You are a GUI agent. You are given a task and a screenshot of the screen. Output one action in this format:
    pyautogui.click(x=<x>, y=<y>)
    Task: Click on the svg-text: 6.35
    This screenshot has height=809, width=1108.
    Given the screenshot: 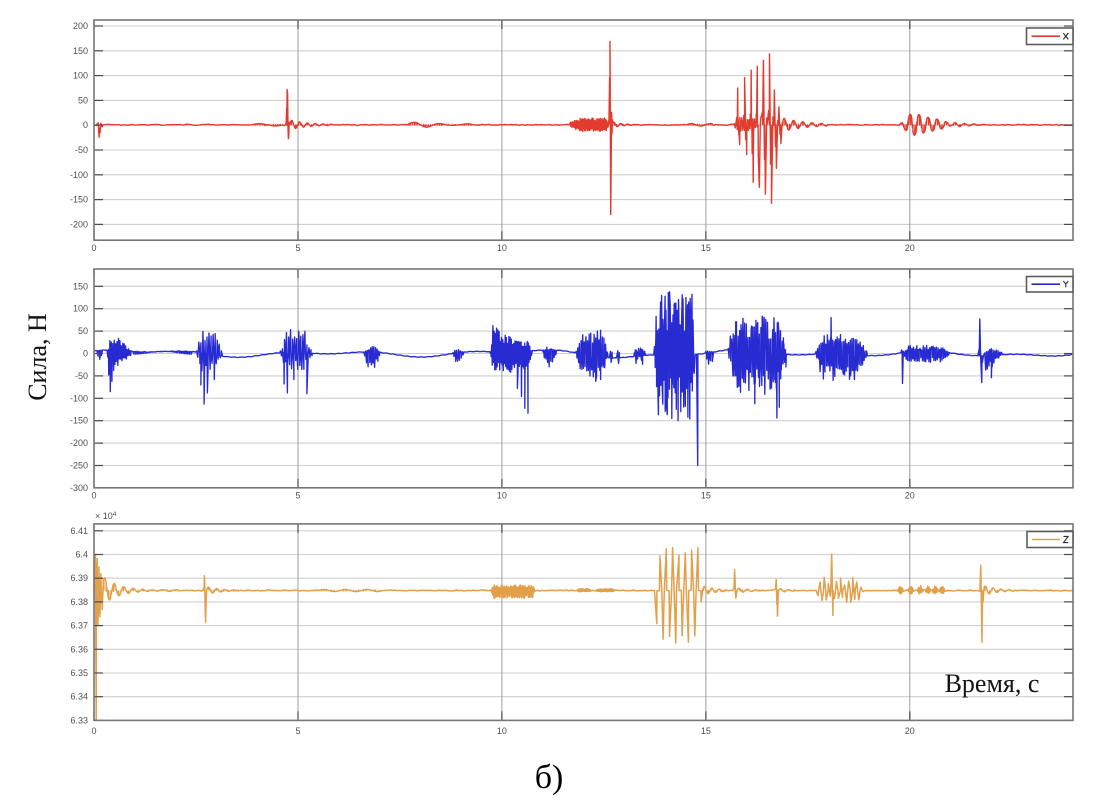 What is the action you would take?
    pyautogui.click(x=79, y=673)
    